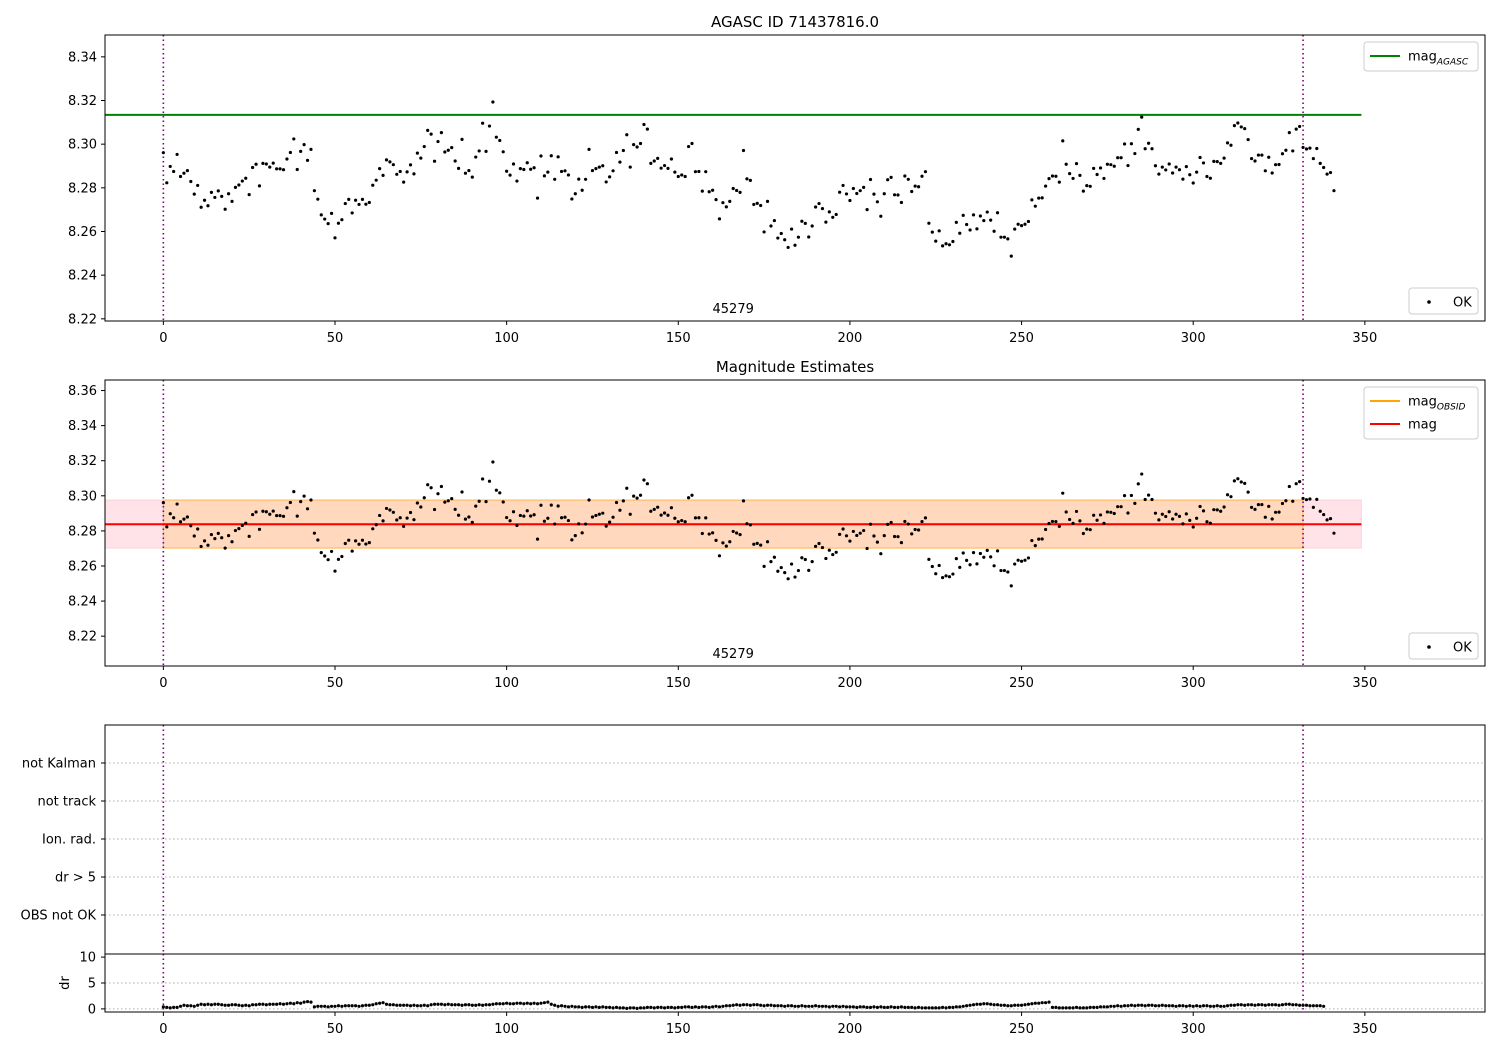  Describe the element at coordinates (59, 764) in the screenshot. I see `flag-category-label: not Kalman` at that location.